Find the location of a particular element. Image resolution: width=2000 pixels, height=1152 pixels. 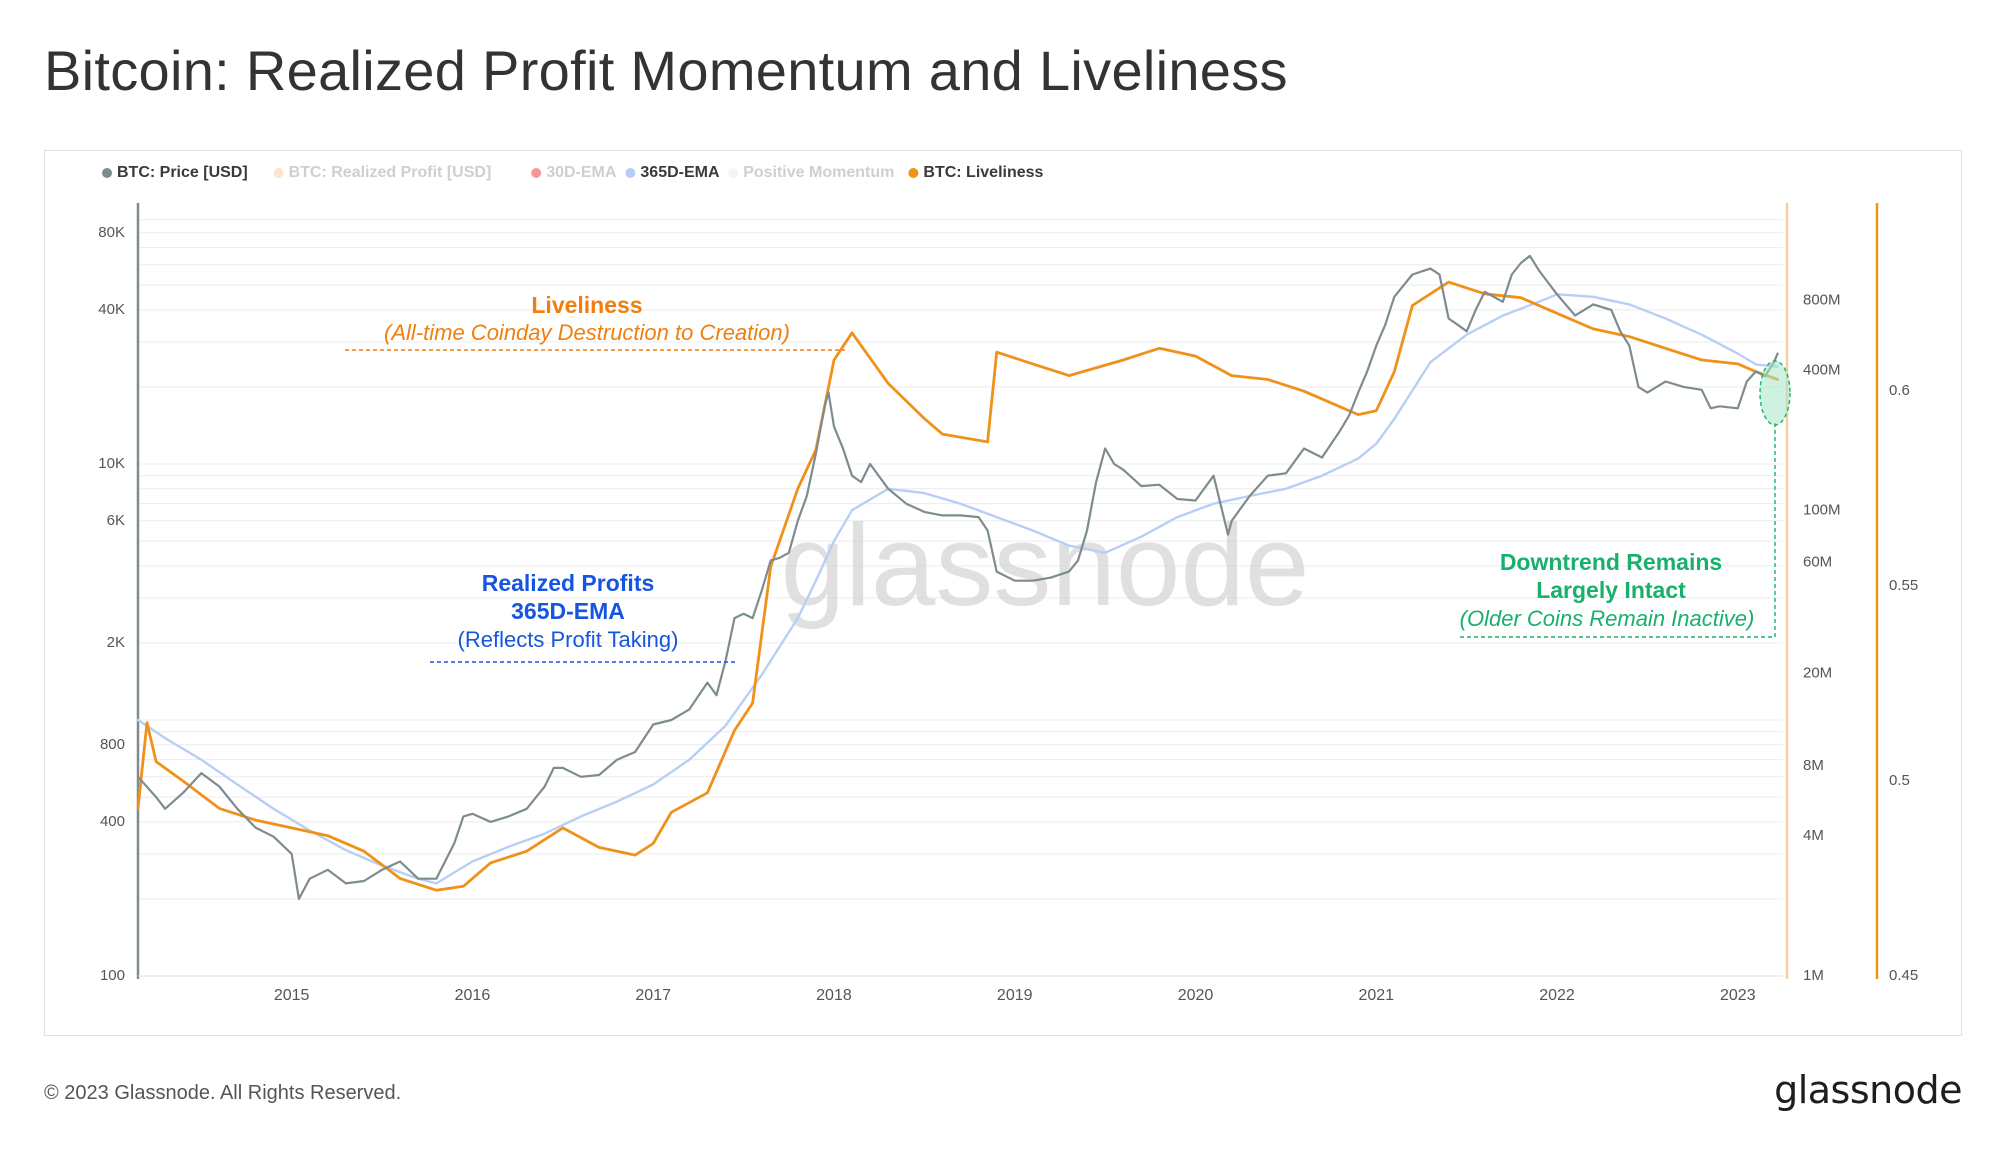

price-tick-label: 40K is located at coordinates (111, 309).